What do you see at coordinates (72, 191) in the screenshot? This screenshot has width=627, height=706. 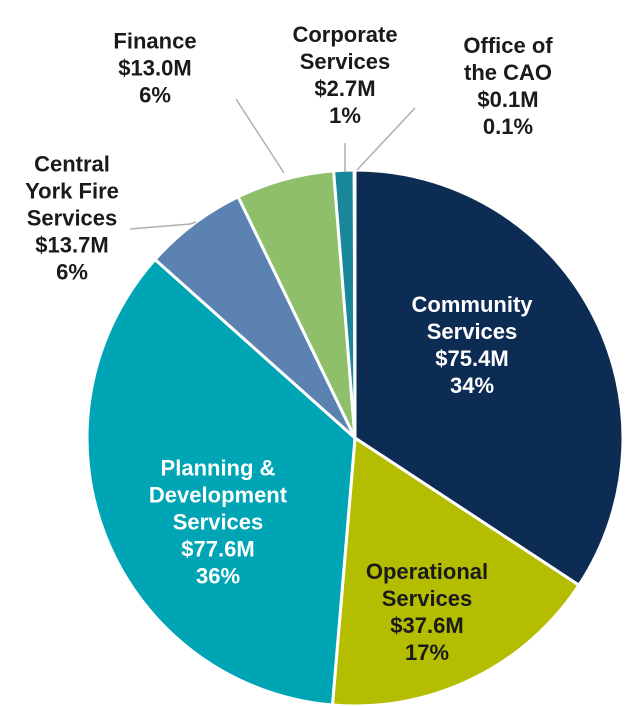 I see `category-label: Central York Fire Services` at bounding box center [72, 191].